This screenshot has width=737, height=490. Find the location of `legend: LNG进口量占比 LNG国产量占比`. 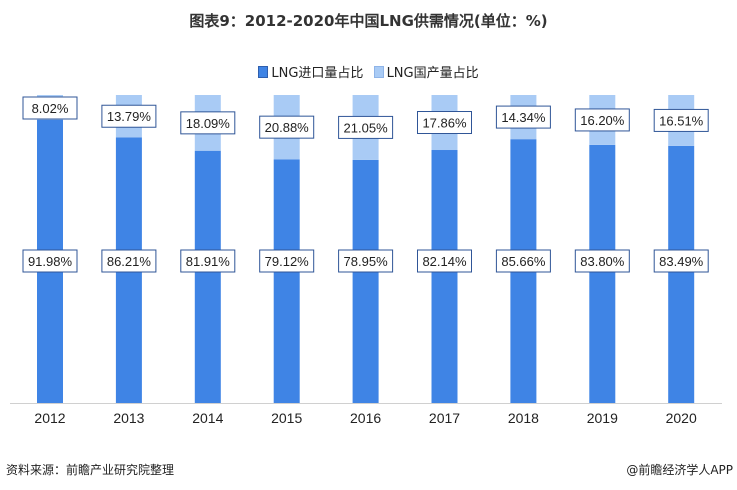

legend: LNG进口量占比 LNG国产量占比 is located at coordinates (368, 72).